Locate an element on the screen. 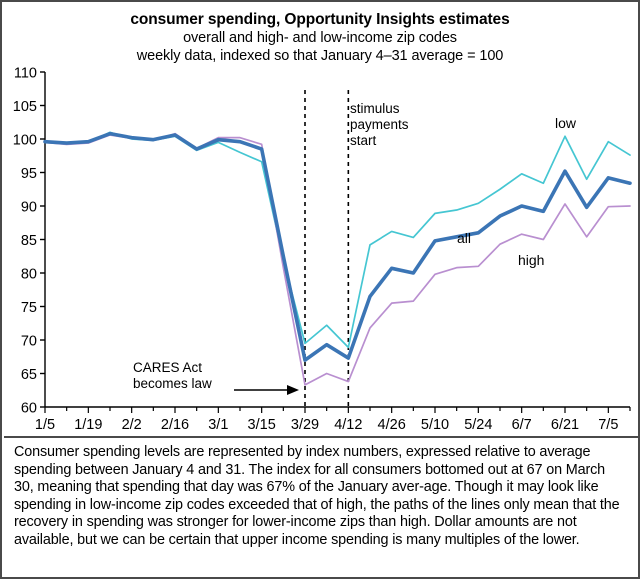 This screenshot has height=579, width=640. x-axis-tick-label: 4/12 is located at coordinates (348, 425).